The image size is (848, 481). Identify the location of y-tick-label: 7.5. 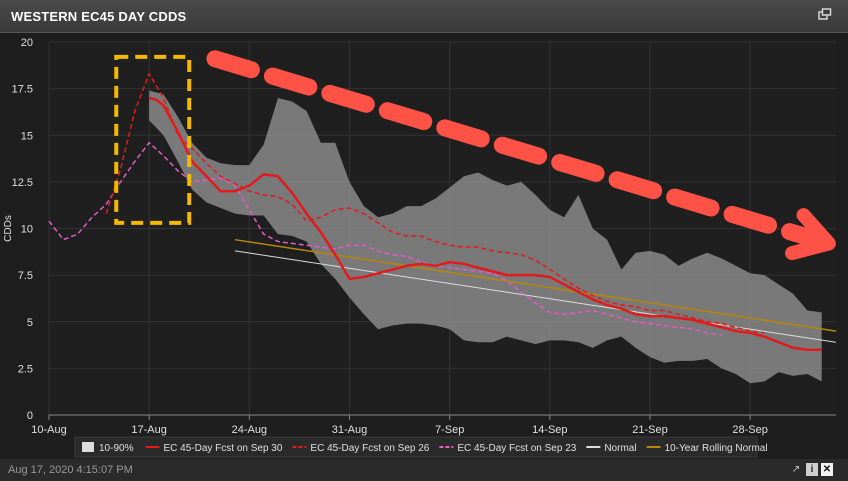
(25, 276).